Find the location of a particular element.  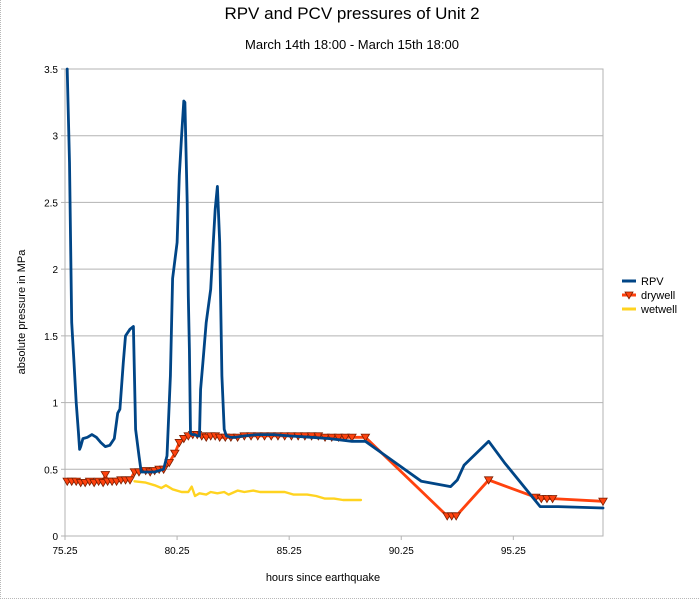

y-tick-label: 2 is located at coordinates (55, 270).